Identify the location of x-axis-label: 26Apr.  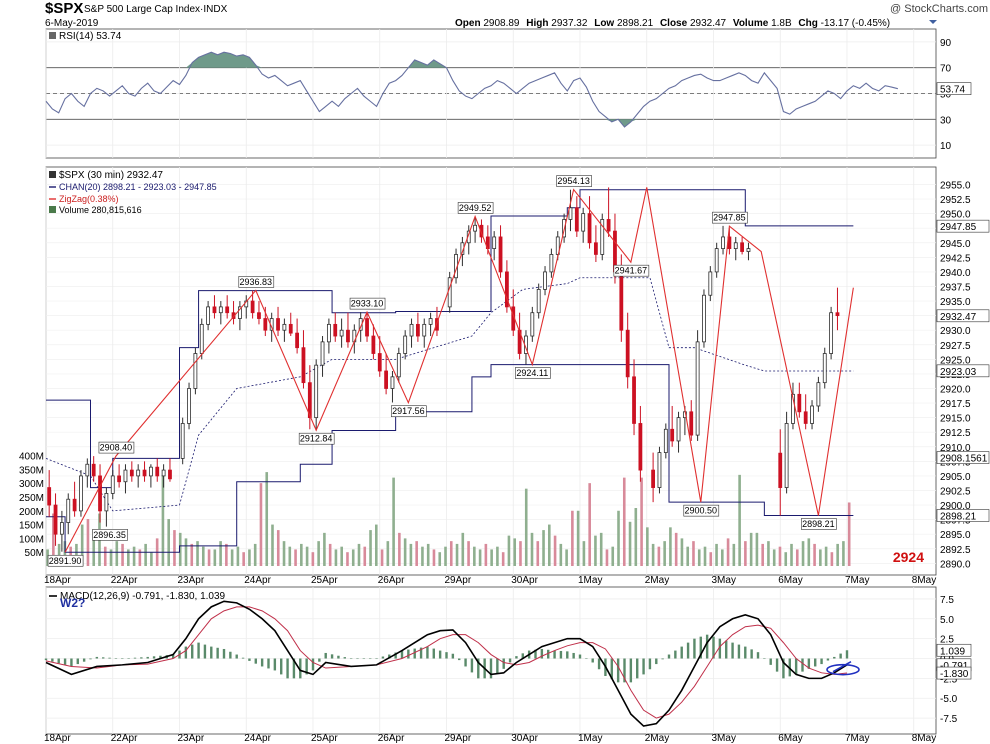
(391, 580).